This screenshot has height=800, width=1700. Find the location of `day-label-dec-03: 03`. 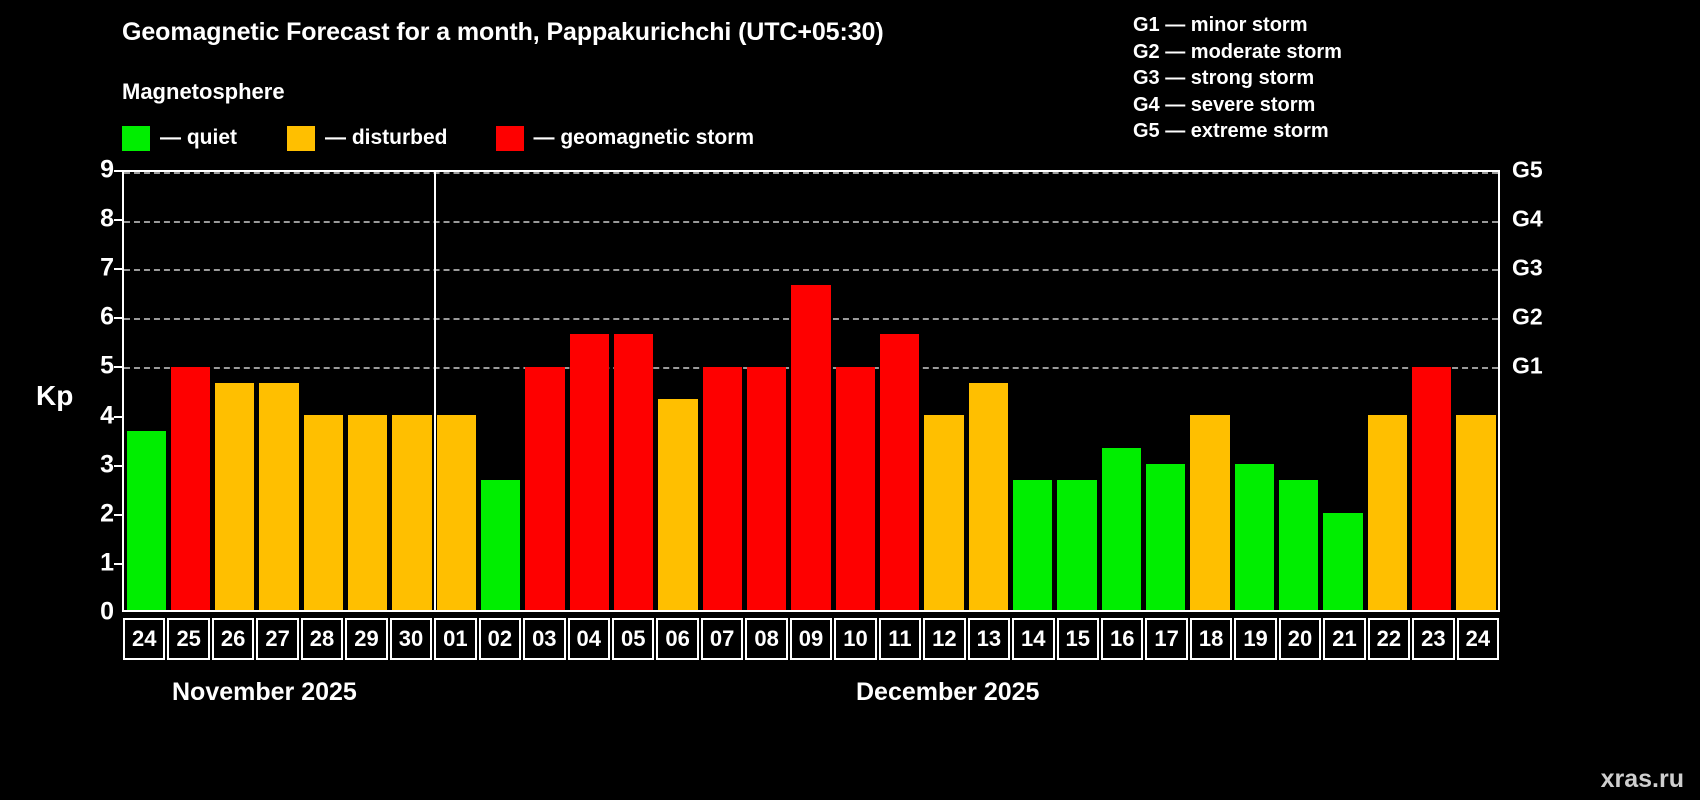

day-label-dec-03: 03 is located at coordinates (544, 639).